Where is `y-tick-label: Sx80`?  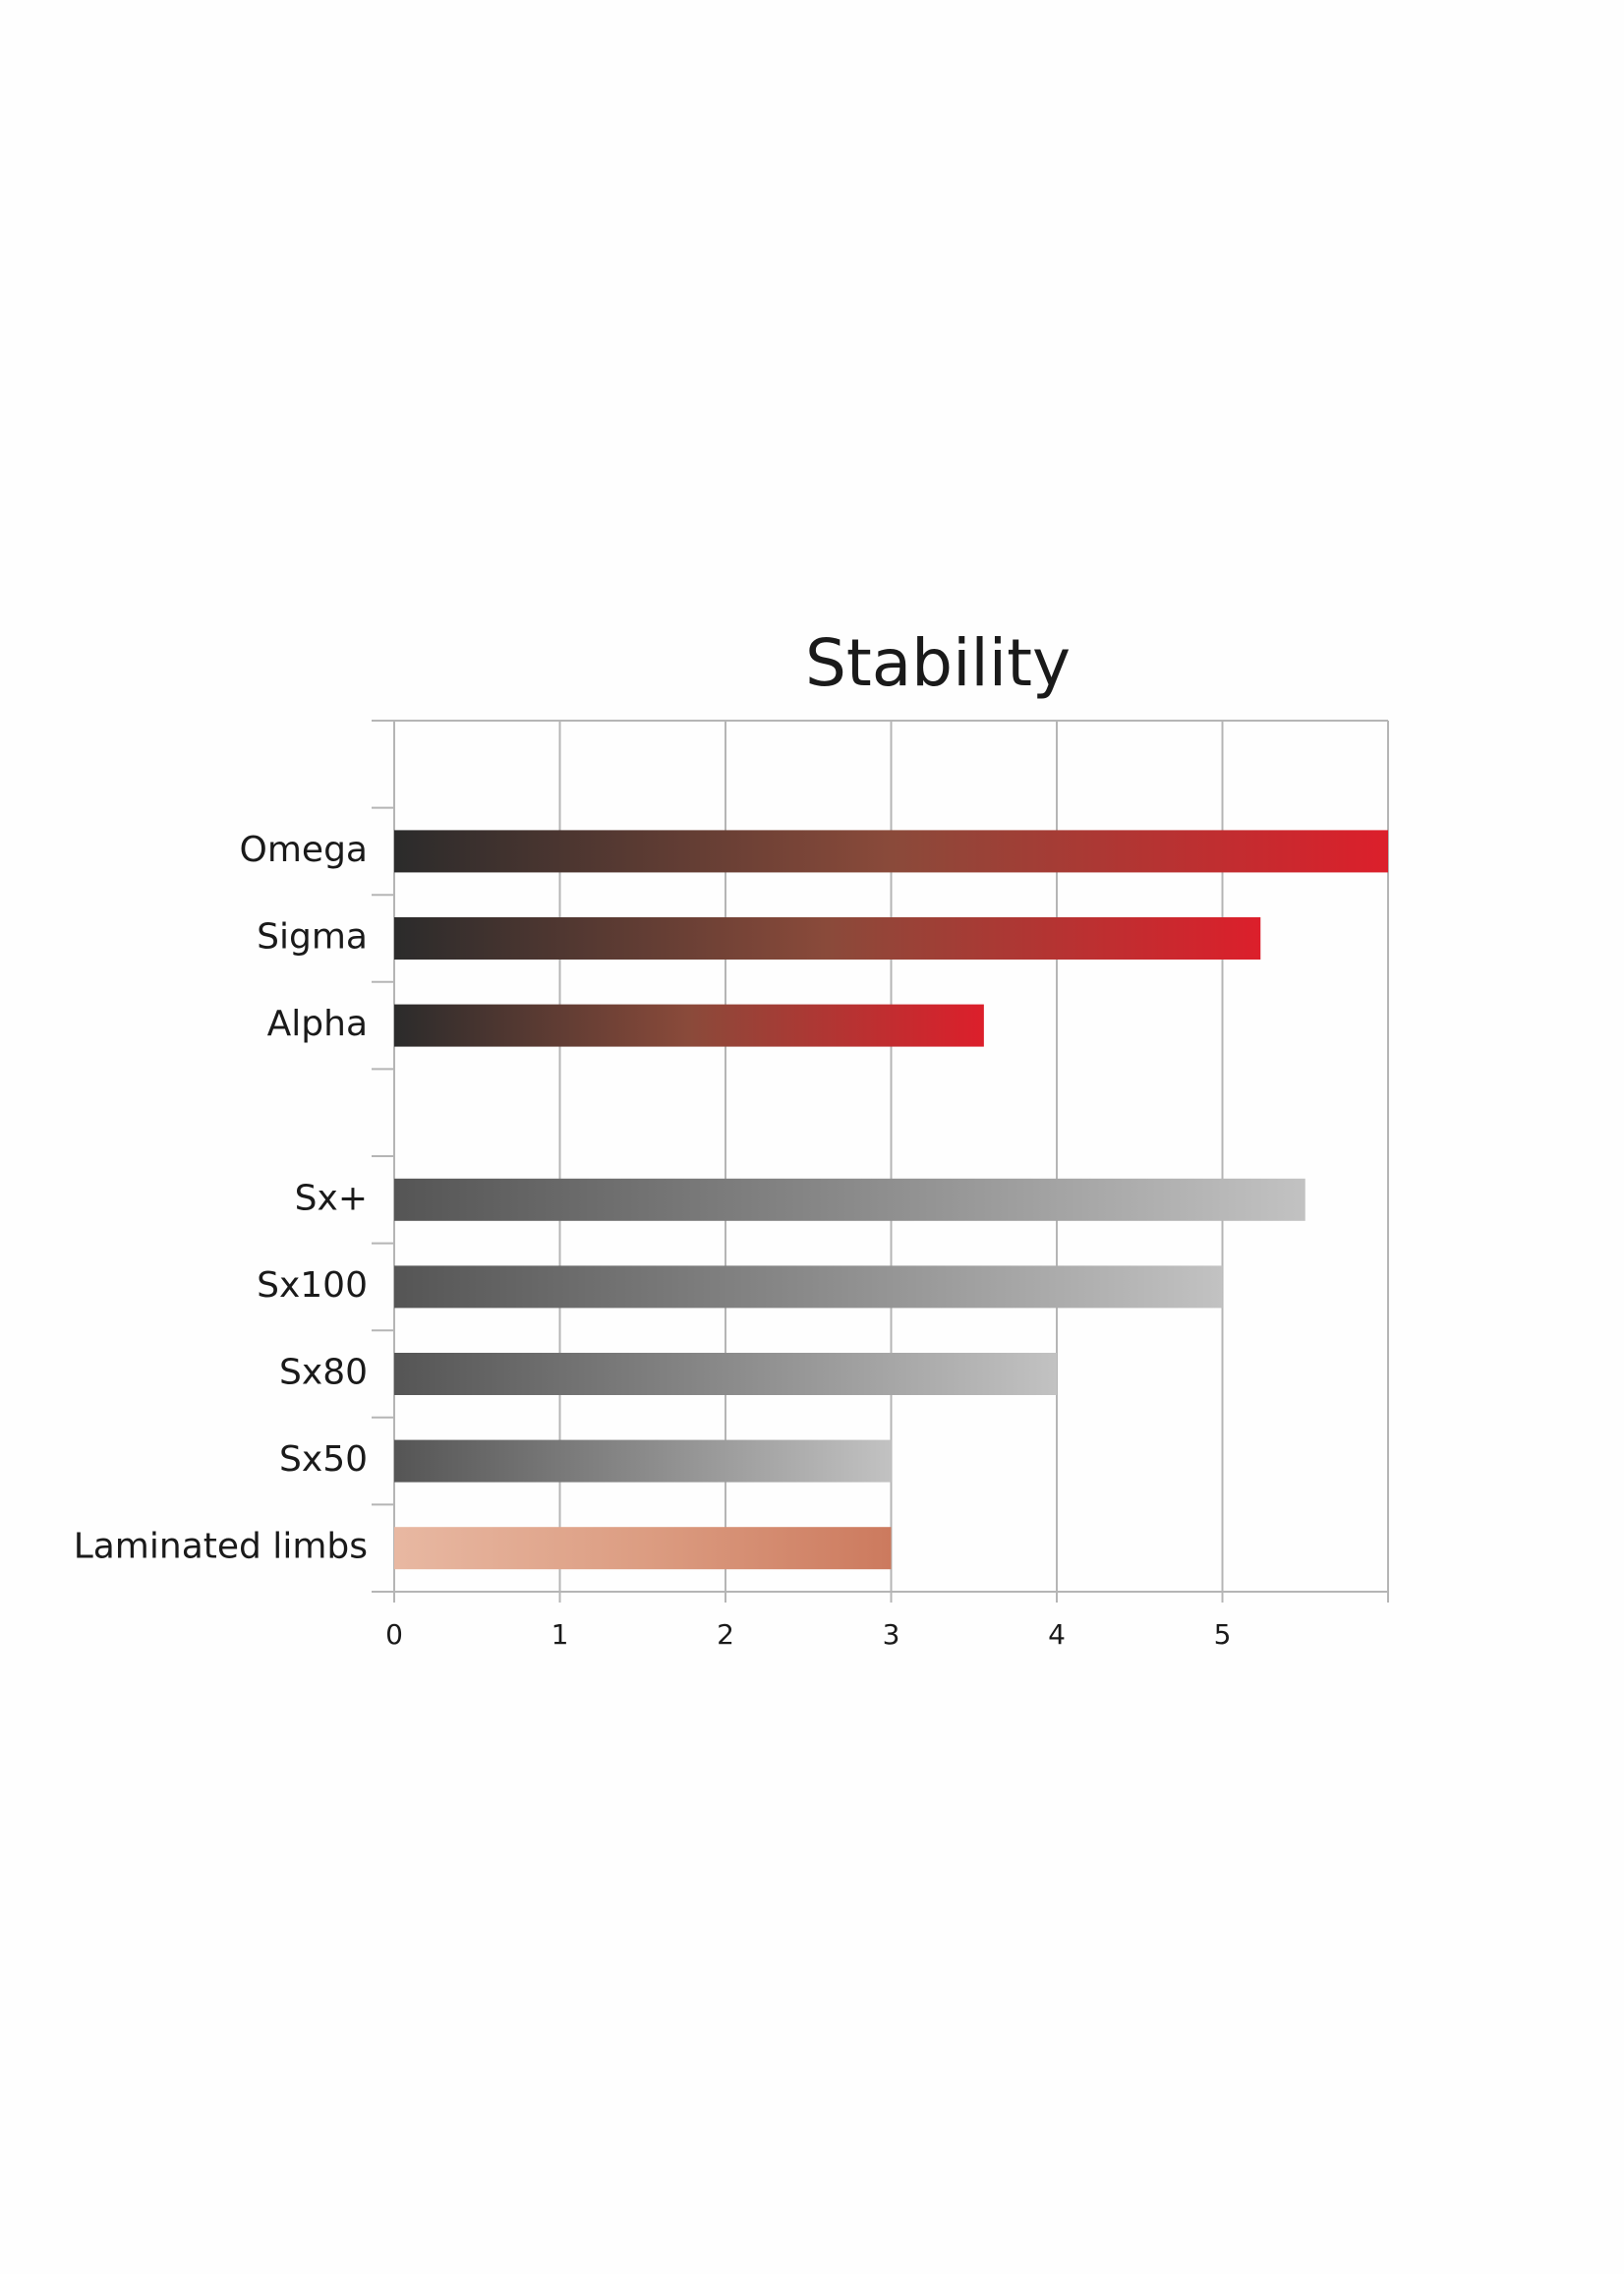
y-tick-label: Sx80 is located at coordinates (323, 1373).